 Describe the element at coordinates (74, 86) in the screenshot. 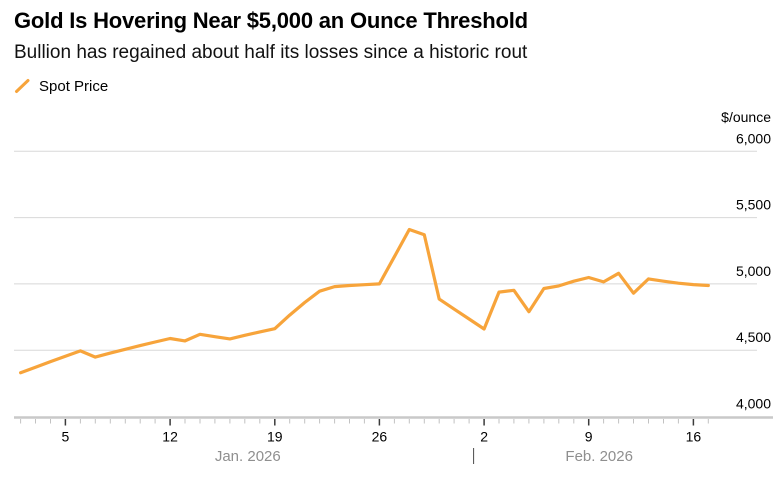

I see `legend-item-spot-price: Spot Price` at that location.